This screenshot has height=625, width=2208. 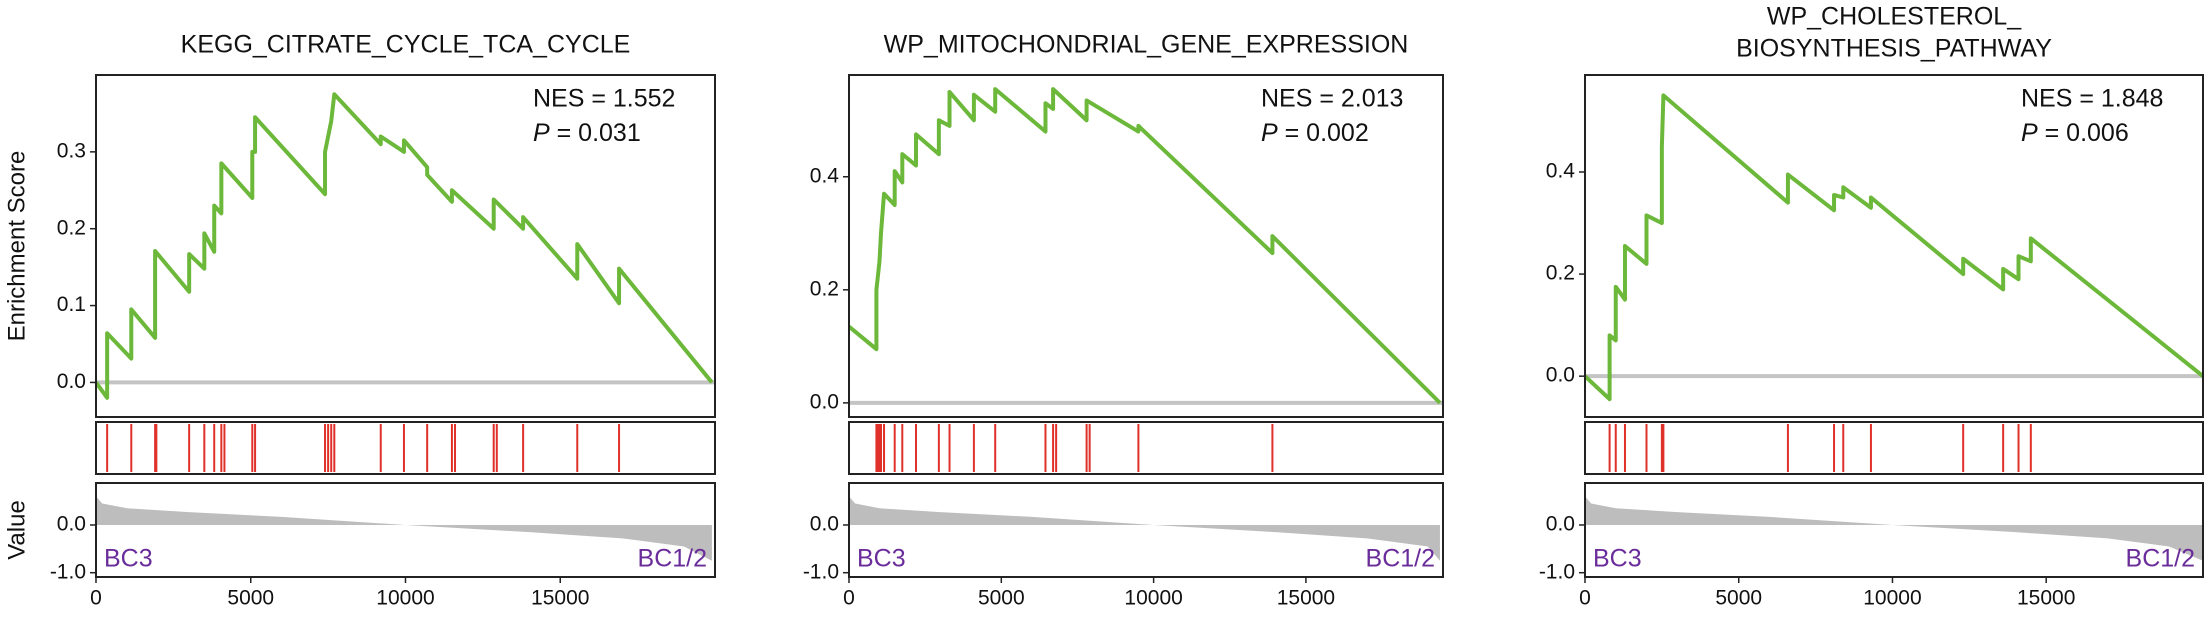 What do you see at coordinates (1894, 17) in the screenshot?
I see `panel-title: WP_CHOLESTEROL_` at bounding box center [1894, 17].